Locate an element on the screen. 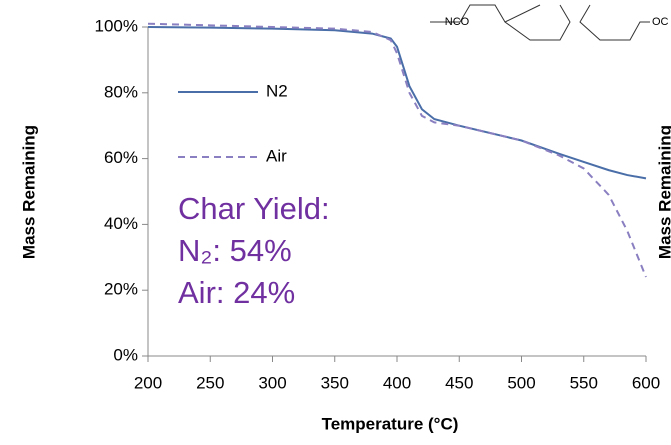 This screenshot has height=445, width=671. annotation: Char Yield: is located at coordinates (254, 208).